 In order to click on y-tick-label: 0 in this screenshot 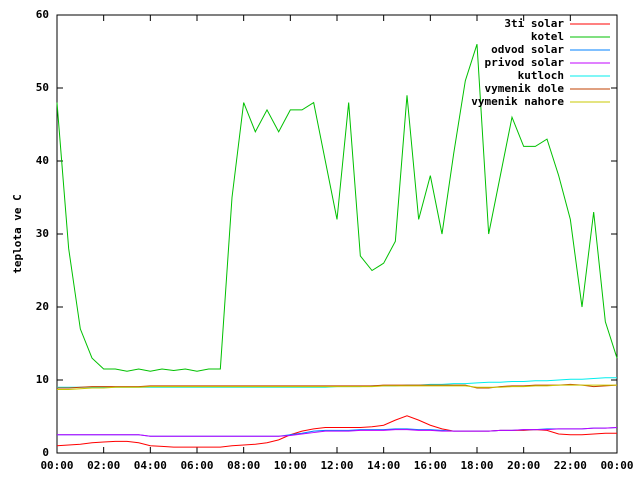, I will do `click(45, 452)`.